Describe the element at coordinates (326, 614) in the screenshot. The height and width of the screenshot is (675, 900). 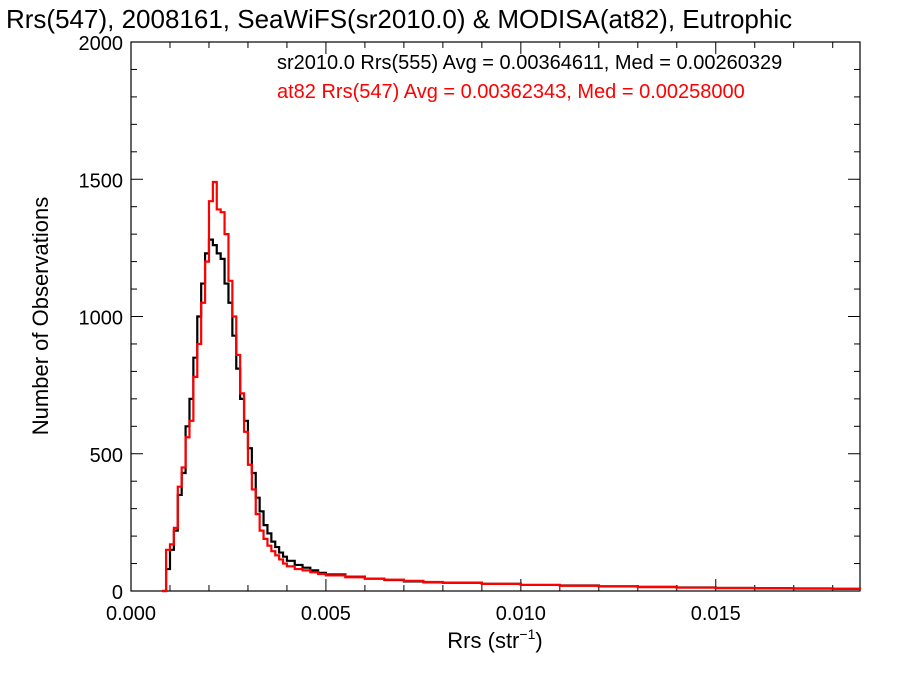
I see `x-tick-label: 0.005` at that location.